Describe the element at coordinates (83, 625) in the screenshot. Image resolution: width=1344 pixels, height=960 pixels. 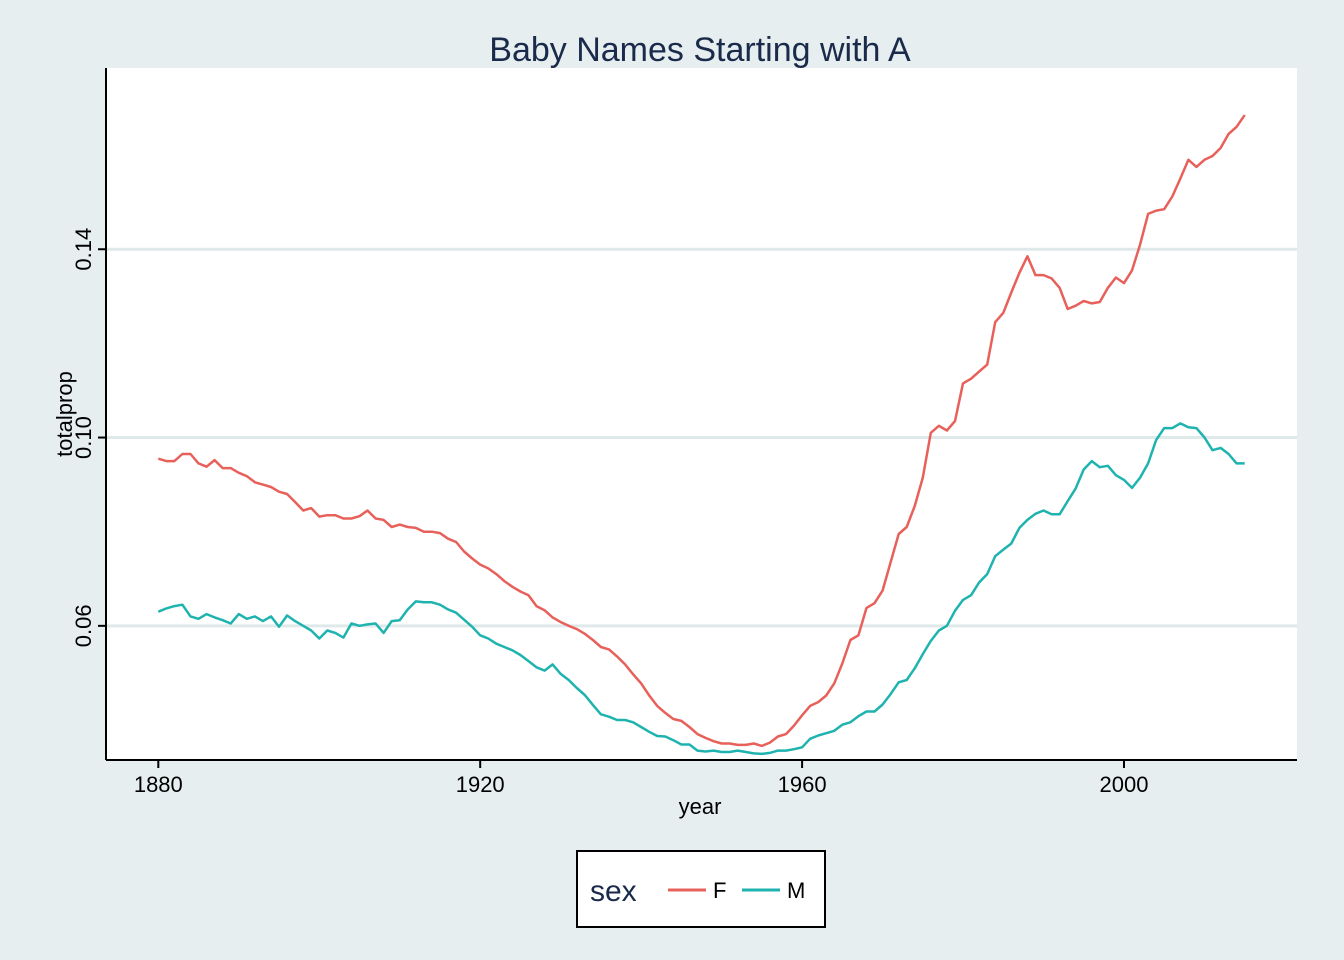
I see `y-tick-label-0: 0.06` at that location.